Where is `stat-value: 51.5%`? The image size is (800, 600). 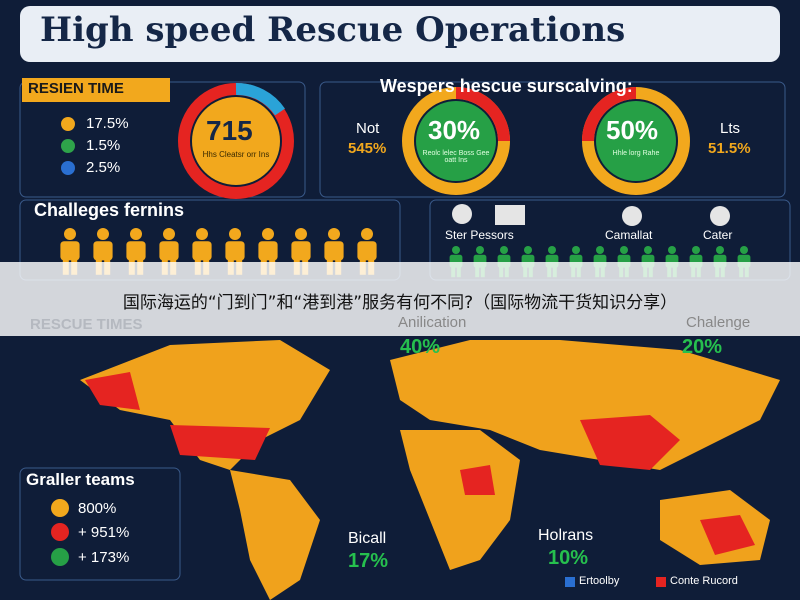
stat-value: 51.5% is located at coordinates (729, 148).